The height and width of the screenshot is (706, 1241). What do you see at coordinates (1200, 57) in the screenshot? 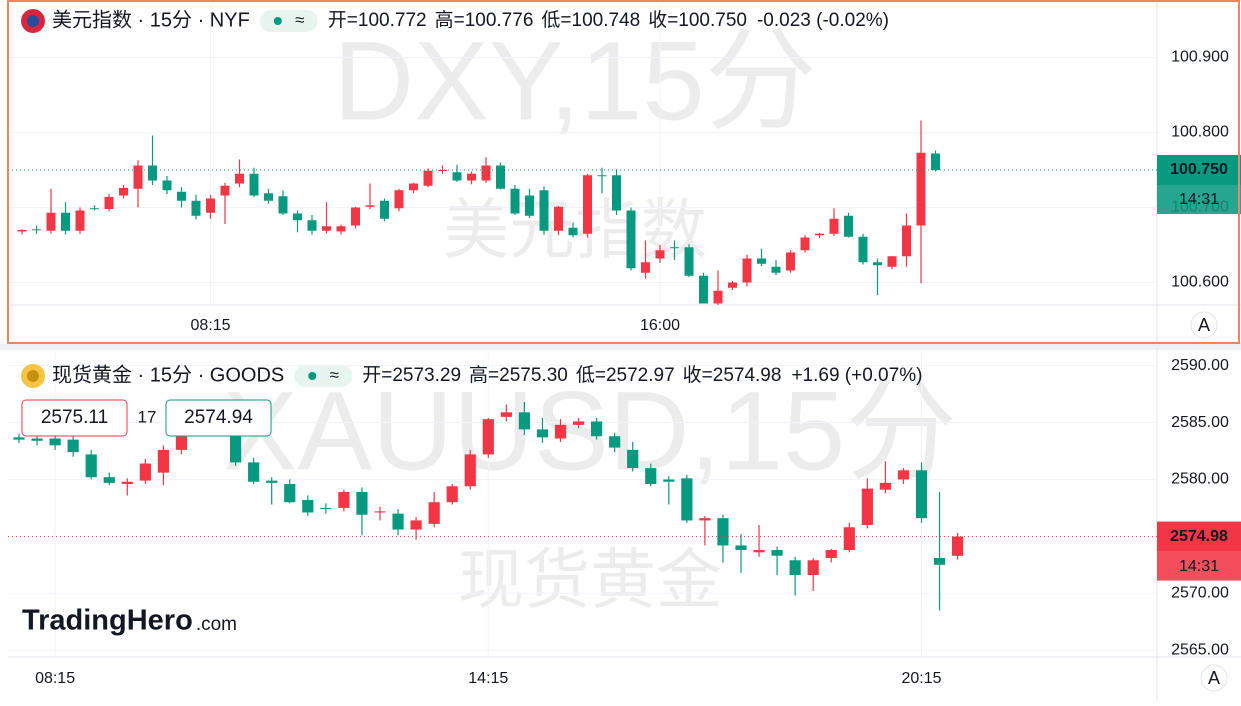
I see `y-tick-label: 100.900` at bounding box center [1200, 57].